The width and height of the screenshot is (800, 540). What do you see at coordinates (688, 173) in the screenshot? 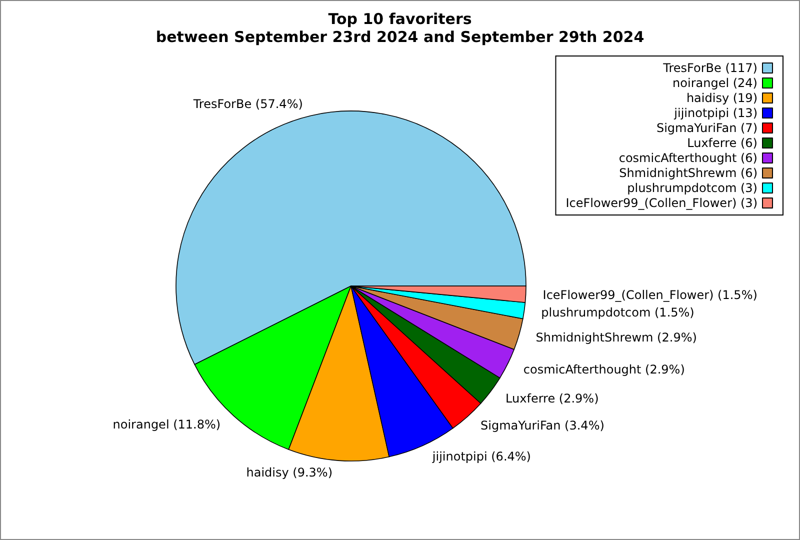
I see `legend-label: ShmidnightShrewm (6)` at bounding box center [688, 173].